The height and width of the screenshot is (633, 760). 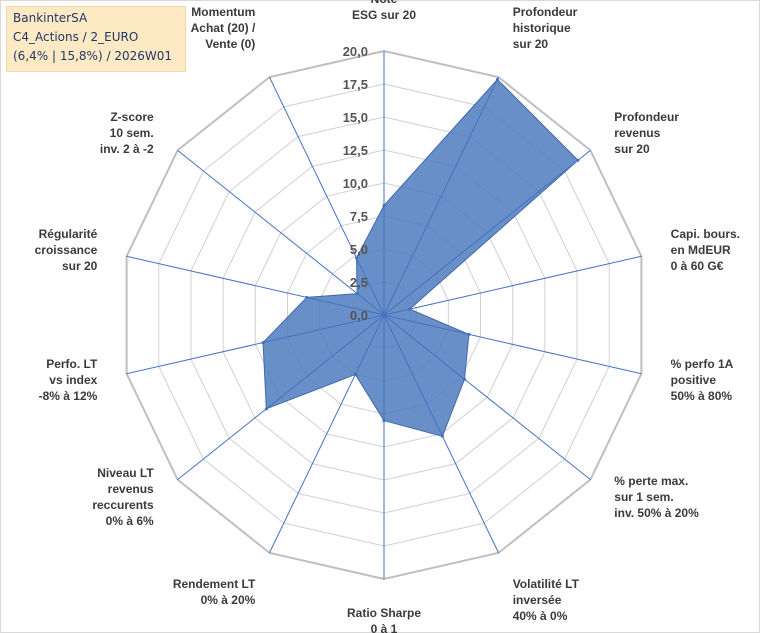 What do you see at coordinates (643, 497) in the screenshot?
I see `axis-label-line: sur 1 sem.` at bounding box center [643, 497].